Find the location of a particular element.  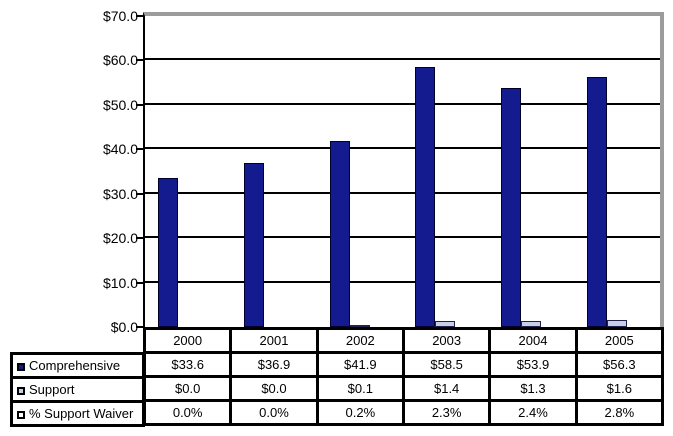

value-cell: $41.9 is located at coordinates (360, 364).